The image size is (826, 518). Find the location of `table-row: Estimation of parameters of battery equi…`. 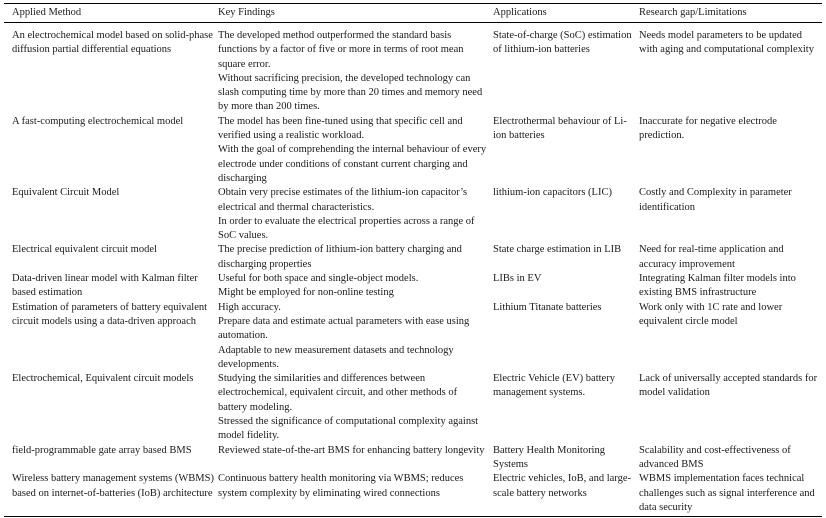

table-row: Estimation of parameters of battery equi… is located at coordinates (413, 336).